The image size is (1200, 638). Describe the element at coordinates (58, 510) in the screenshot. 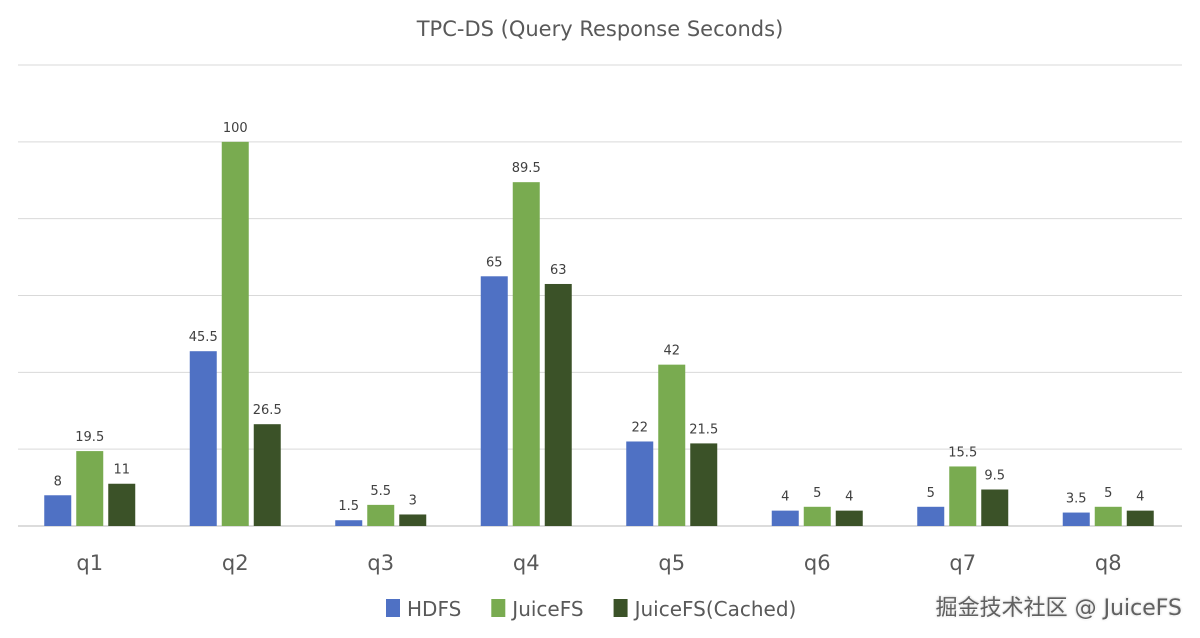

I see `bar-hdfs-q1` at that location.